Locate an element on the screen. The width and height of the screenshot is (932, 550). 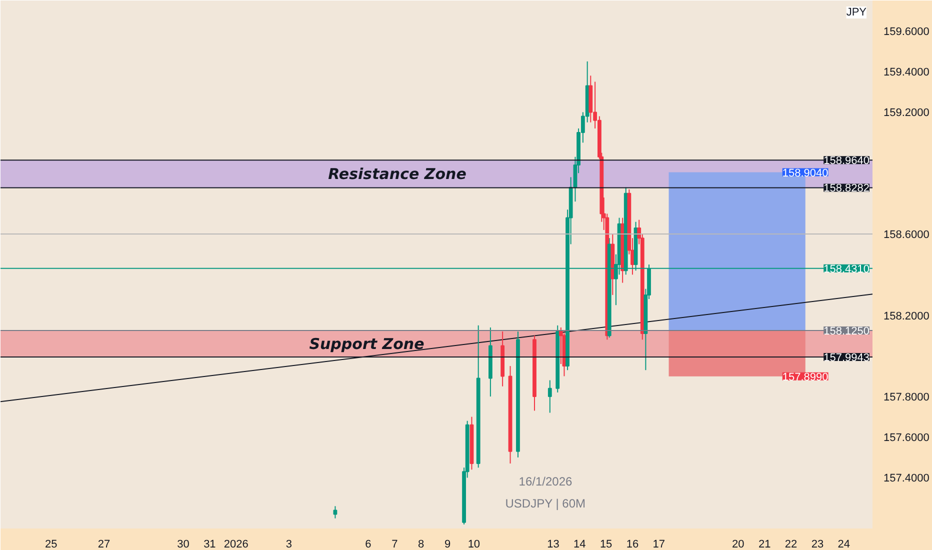
ref-line-label: 158.8282 is located at coordinates (847, 188).